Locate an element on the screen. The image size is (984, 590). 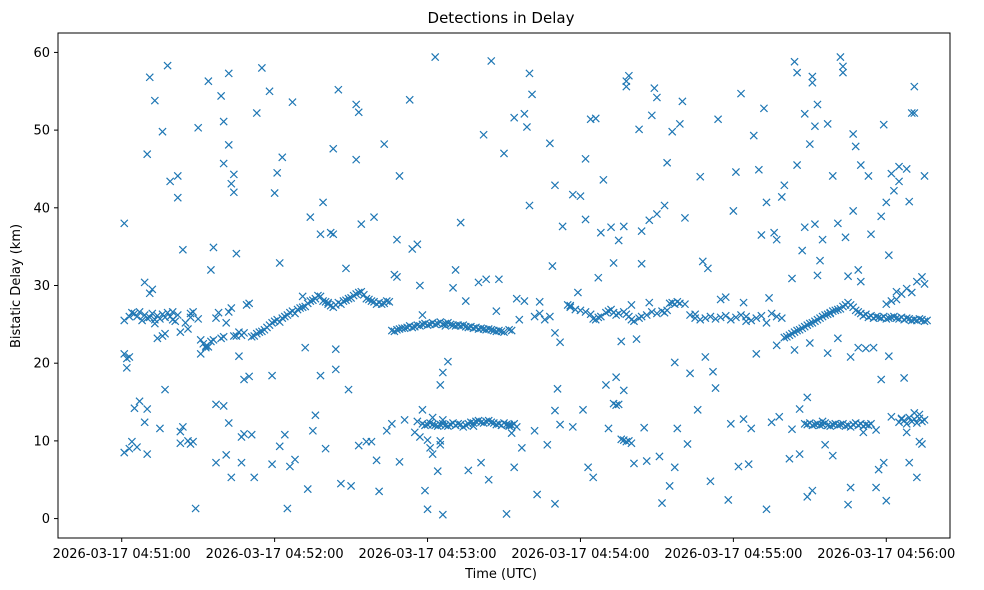
x-tick-label: 2026-03-17 04:51:00 is located at coordinates (122, 554).